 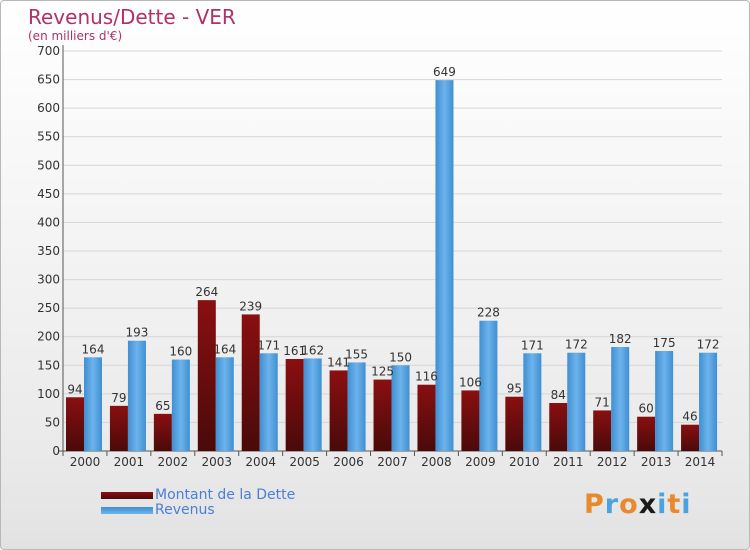 What do you see at coordinates (250, 306) in the screenshot?
I see `data-label-debt: 239` at bounding box center [250, 306].